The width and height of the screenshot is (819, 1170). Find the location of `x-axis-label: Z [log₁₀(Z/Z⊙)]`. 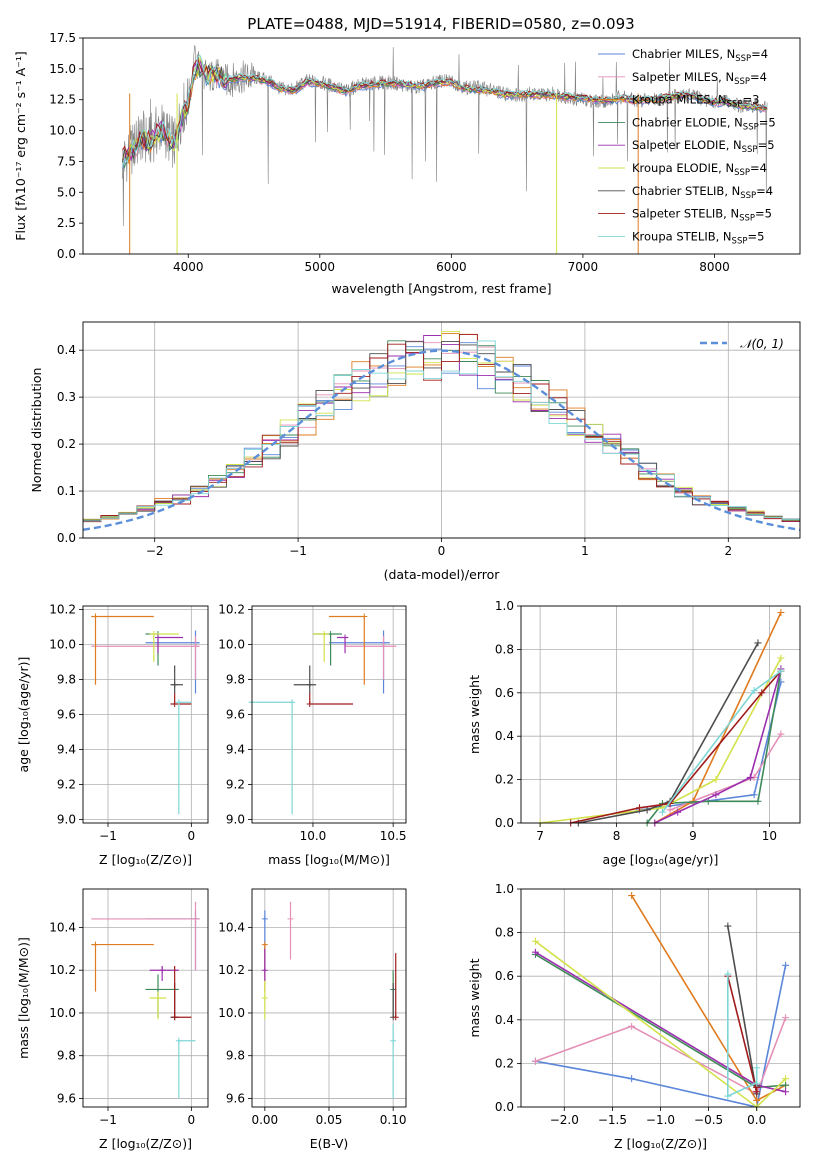

x-axis-label: Z [log₁₀(Z/Z⊙)] is located at coordinates (145, 1143).